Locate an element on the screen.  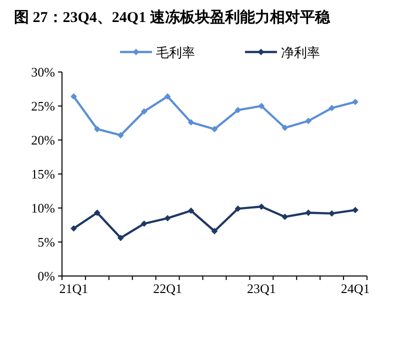
legend-label: 毛利率 is located at coordinates (175, 52).